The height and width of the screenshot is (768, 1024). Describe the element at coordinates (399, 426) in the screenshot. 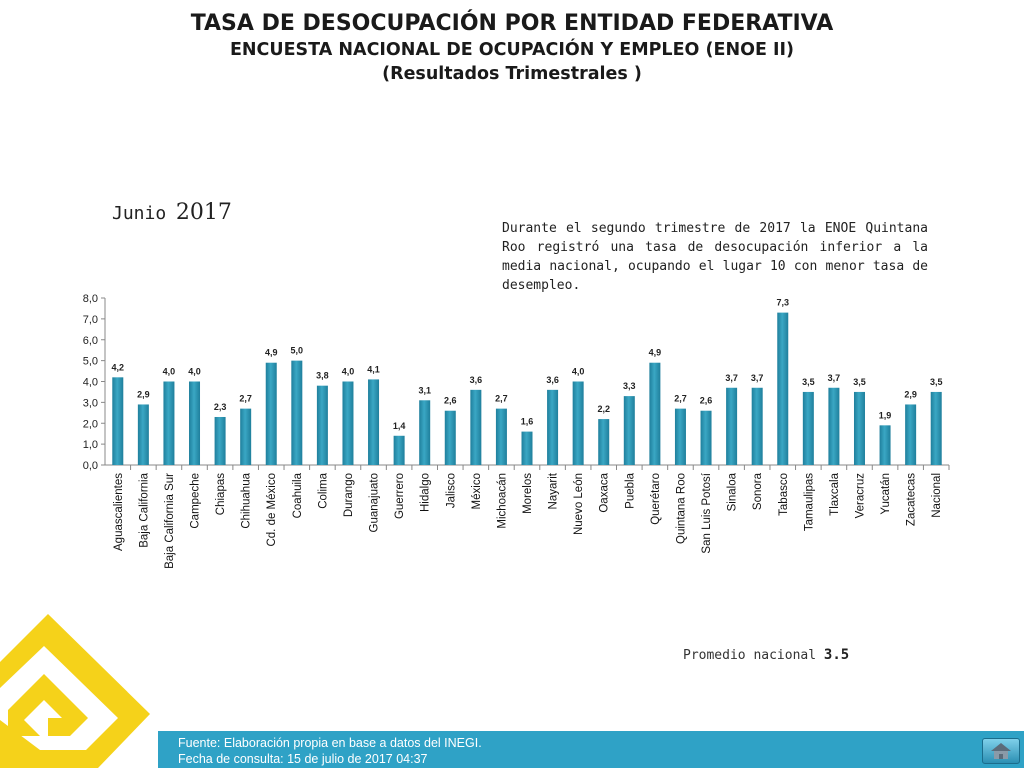

I see `data-label: 1,4` at that location.